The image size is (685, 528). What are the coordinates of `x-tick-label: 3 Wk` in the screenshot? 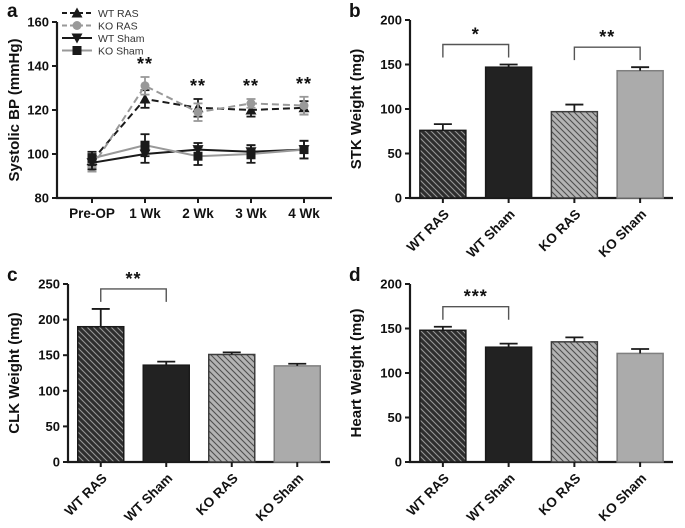 It's located at (251, 213).